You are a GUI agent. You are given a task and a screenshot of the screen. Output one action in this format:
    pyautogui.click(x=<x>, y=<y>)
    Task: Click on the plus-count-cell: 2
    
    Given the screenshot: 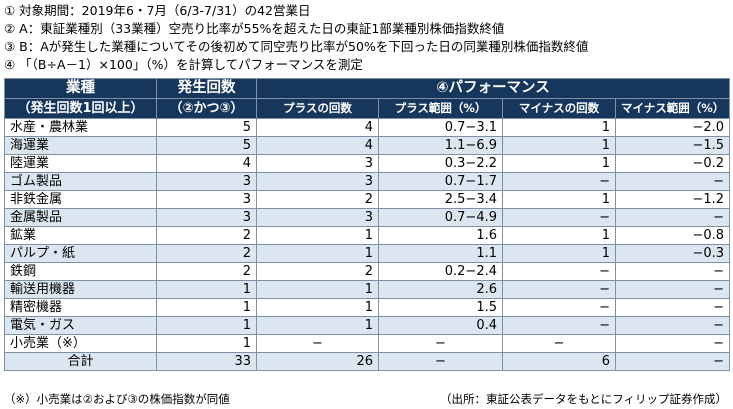 What is the action you would take?
    pyautogui.click(x=317, y=199)
    